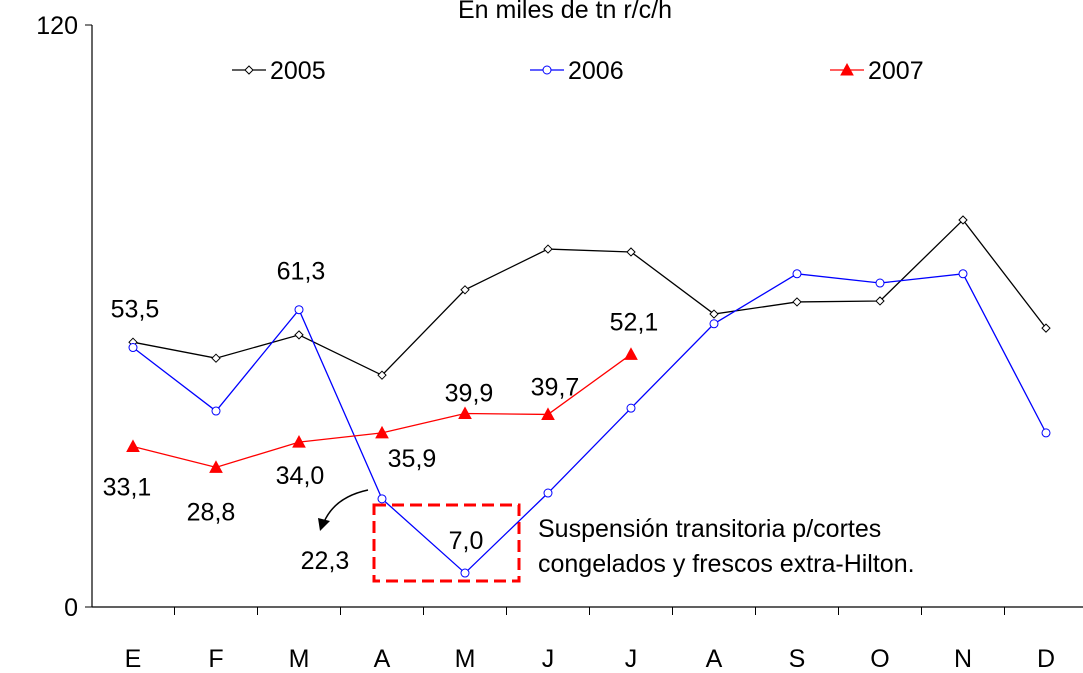  Describe the element at coordinates (301, 272) in the screenshot. I see `data-label: 61,3` at that location.